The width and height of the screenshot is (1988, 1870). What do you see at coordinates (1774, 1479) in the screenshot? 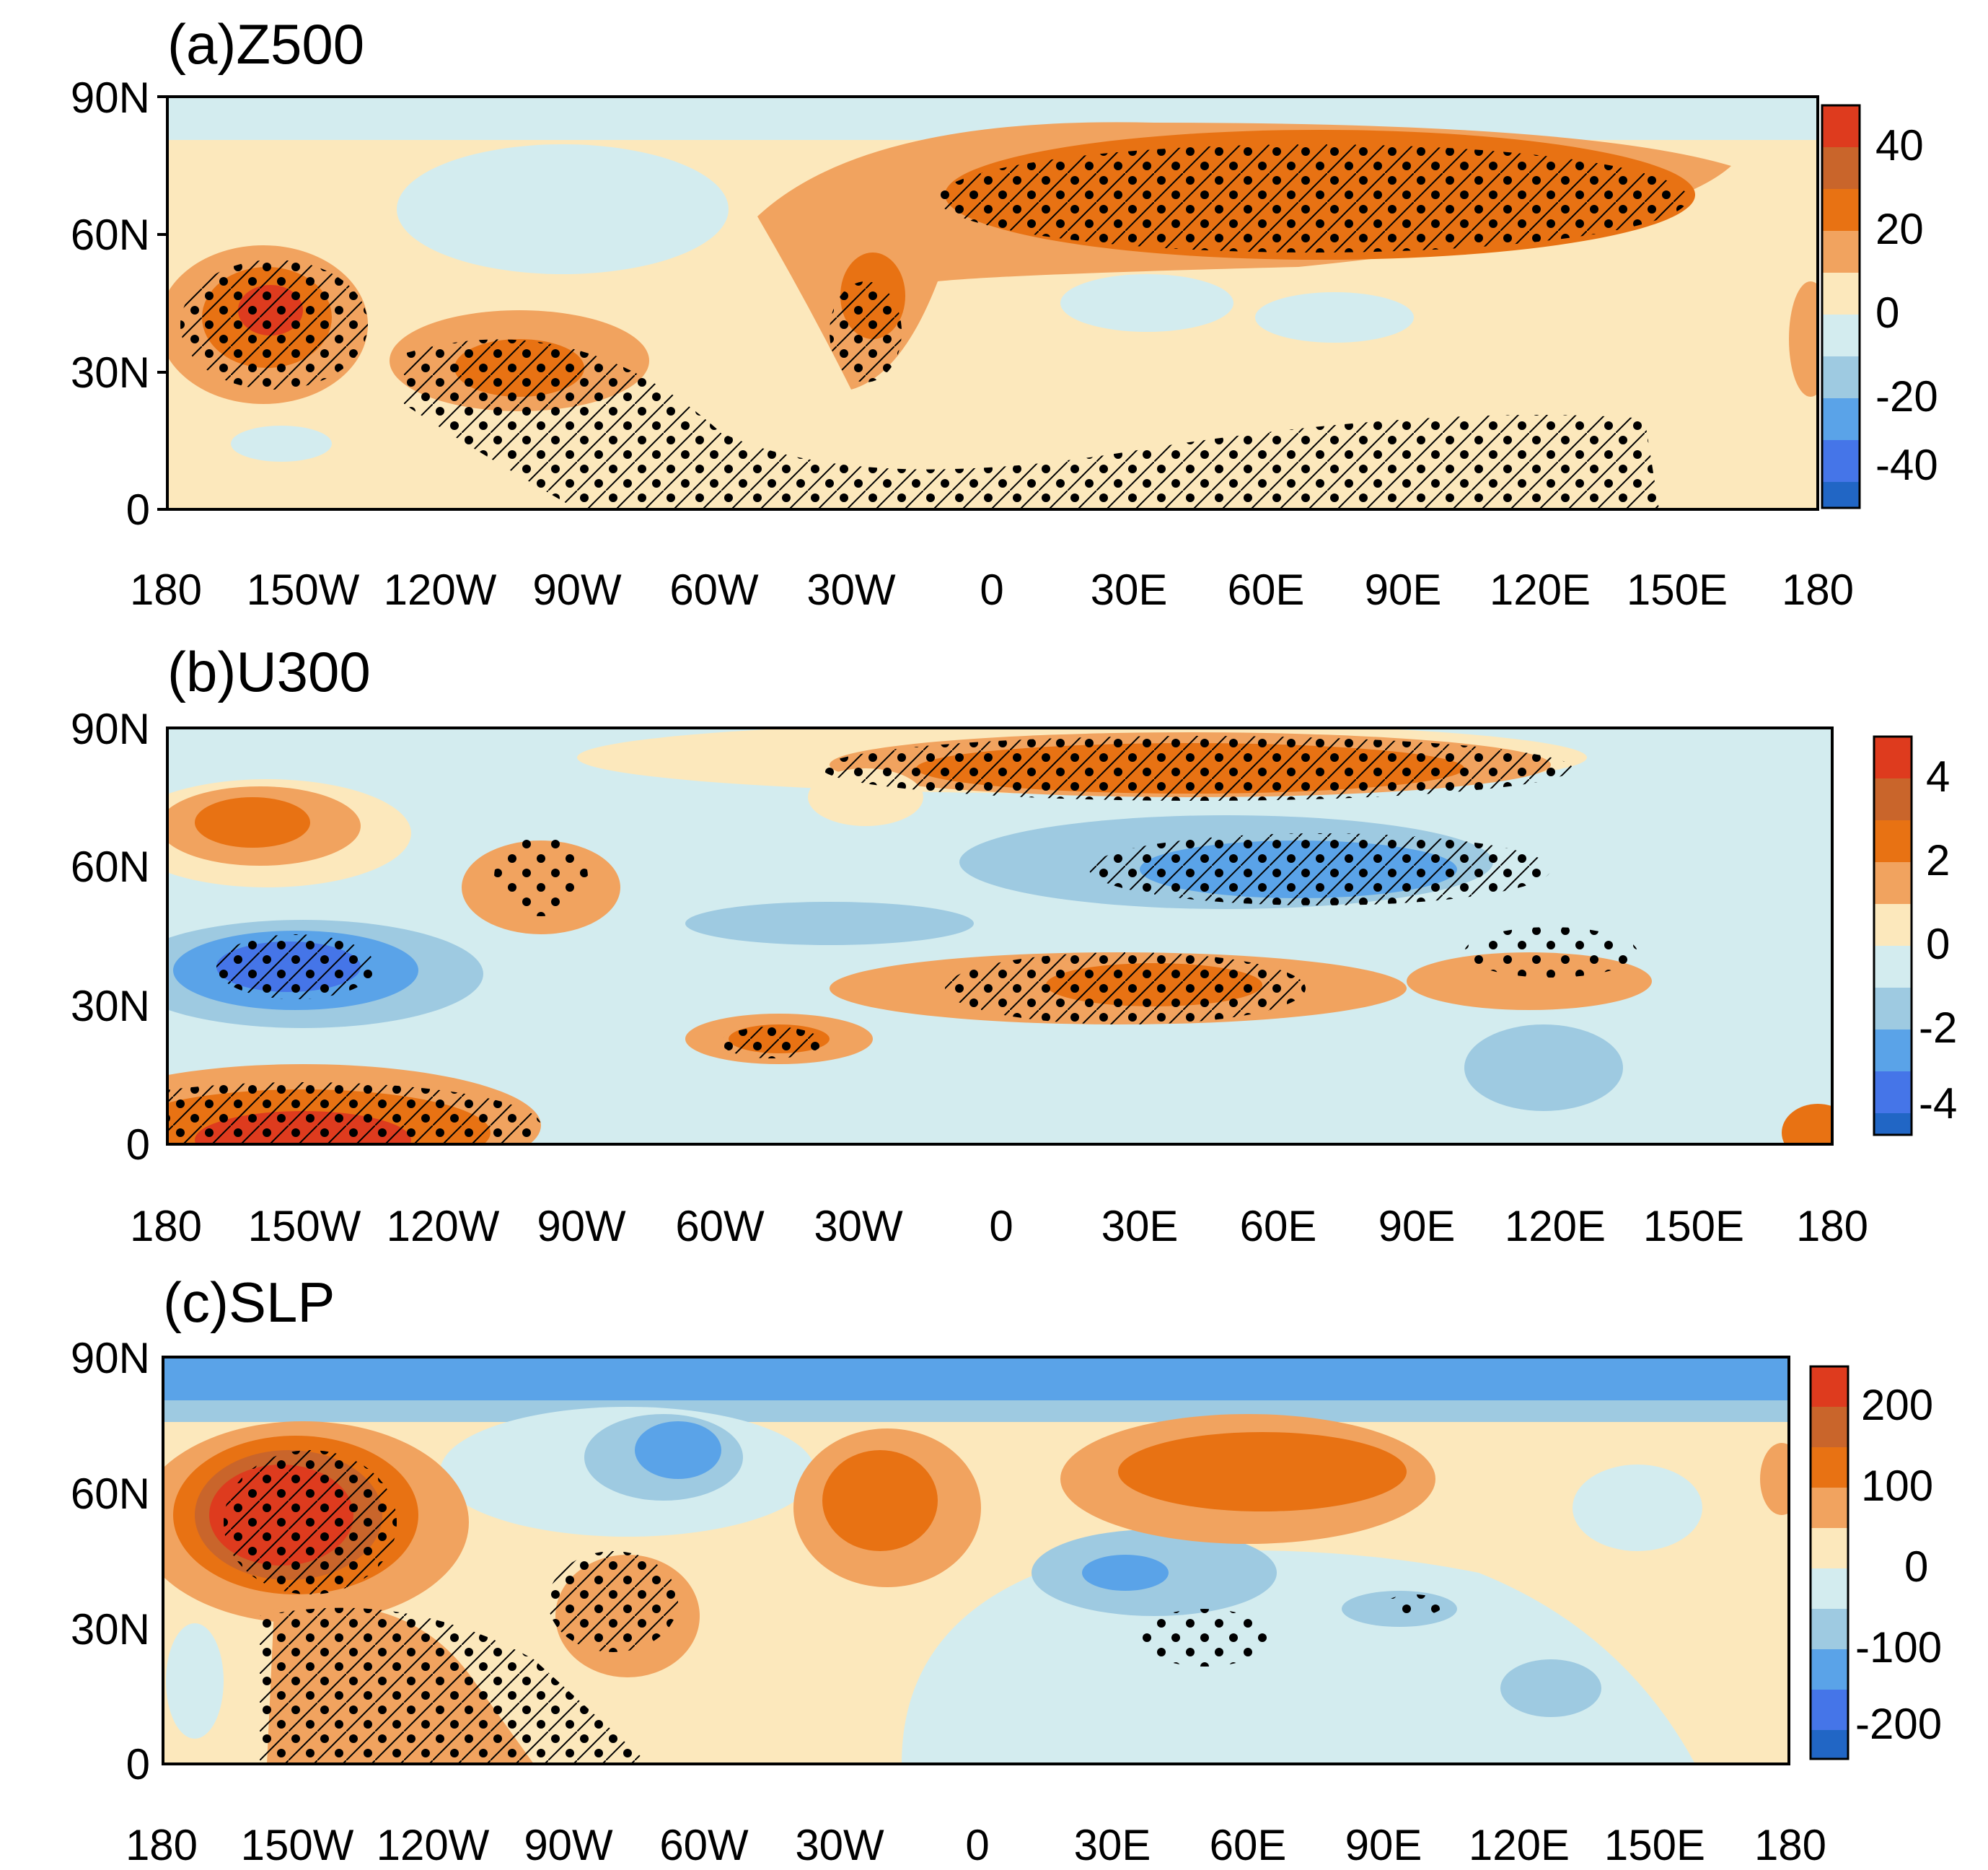
I see `anomaly-positive-dateline` at bounding box center [1774, 1479].